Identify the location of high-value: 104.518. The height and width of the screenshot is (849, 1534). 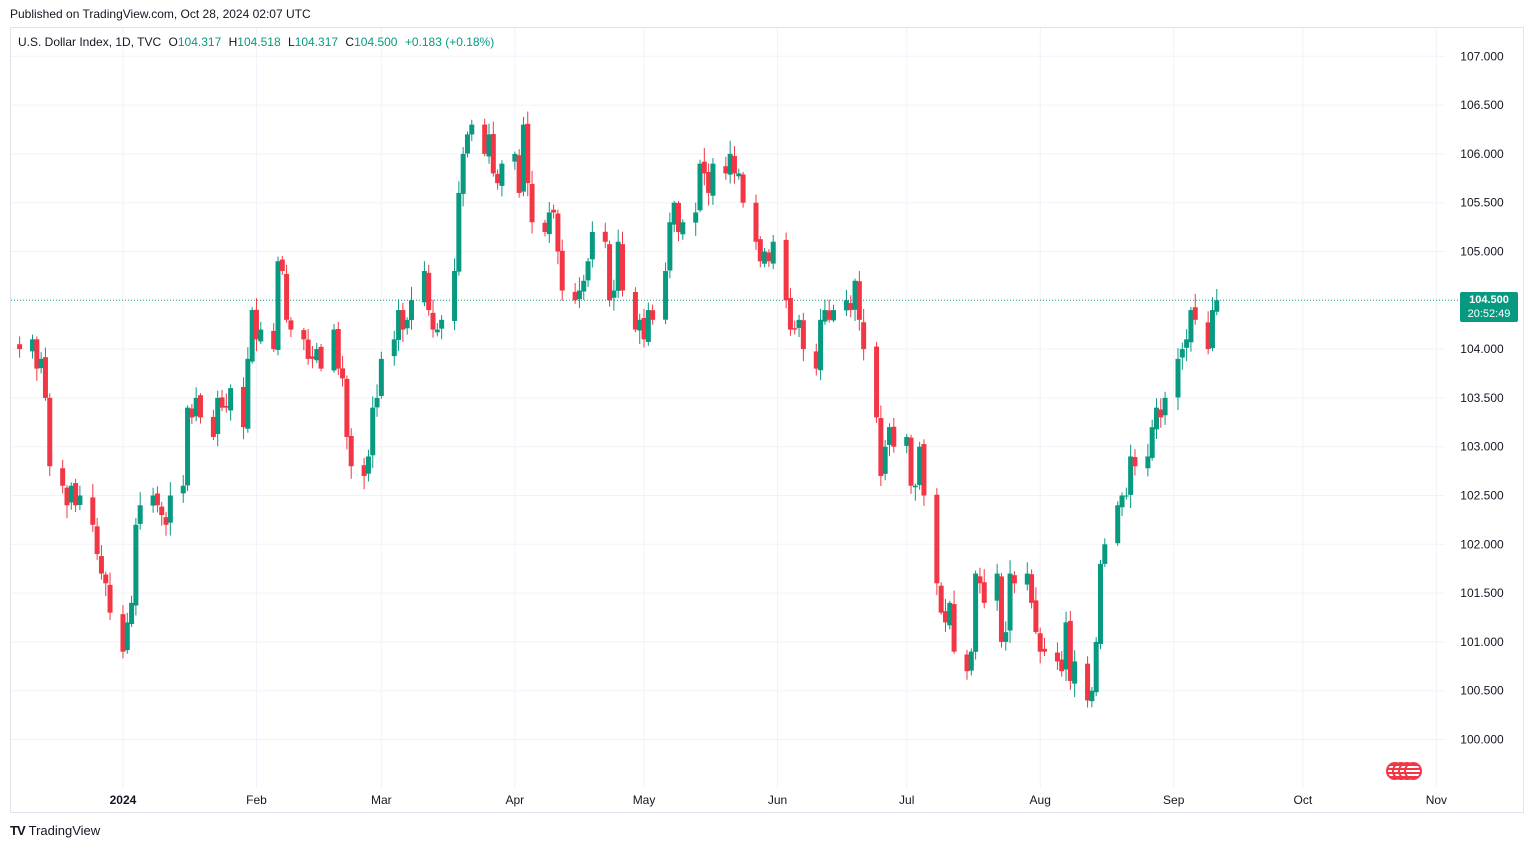
(259, 42).